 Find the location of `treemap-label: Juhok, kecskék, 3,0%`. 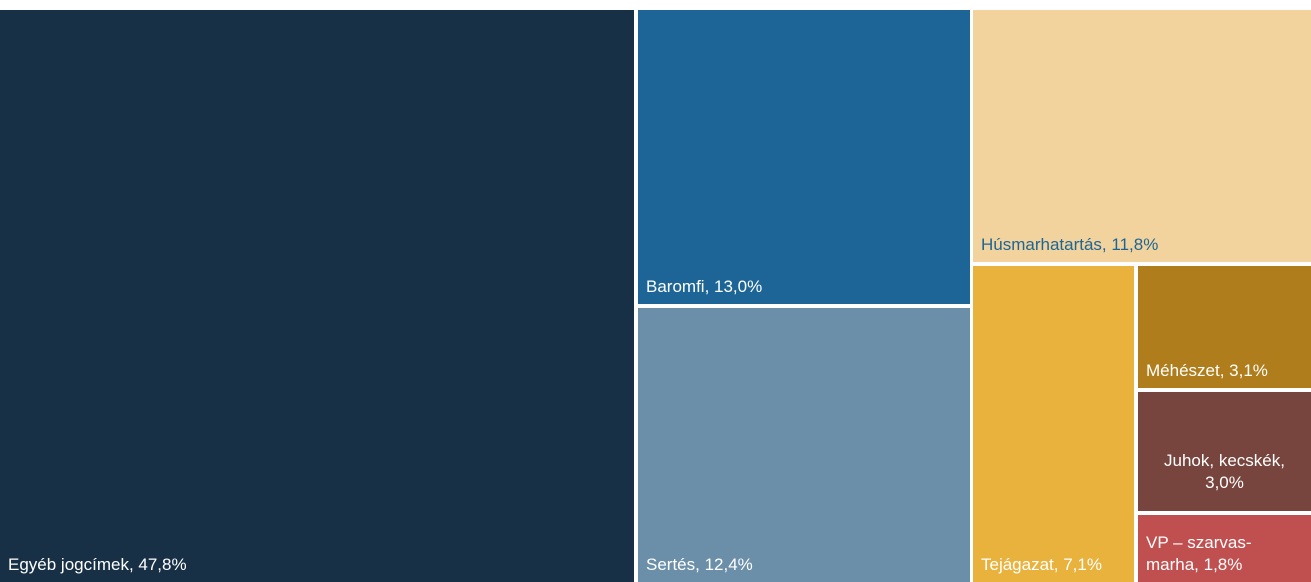

treemap-label: Juhok, kecskék, 3,0% is located at coordinates (1224, 471).